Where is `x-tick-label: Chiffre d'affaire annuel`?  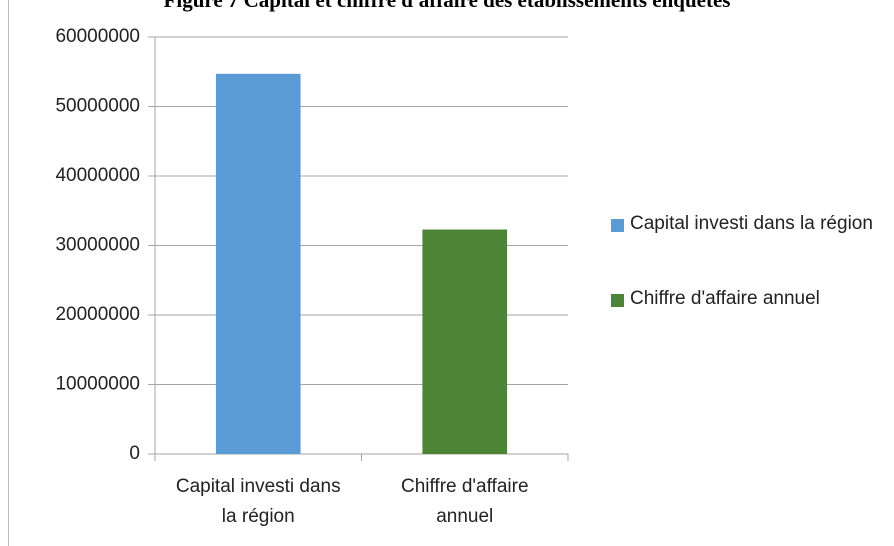
x-tick-label: Chiffre d'affaire annuel is located at coordinates (464, 501).